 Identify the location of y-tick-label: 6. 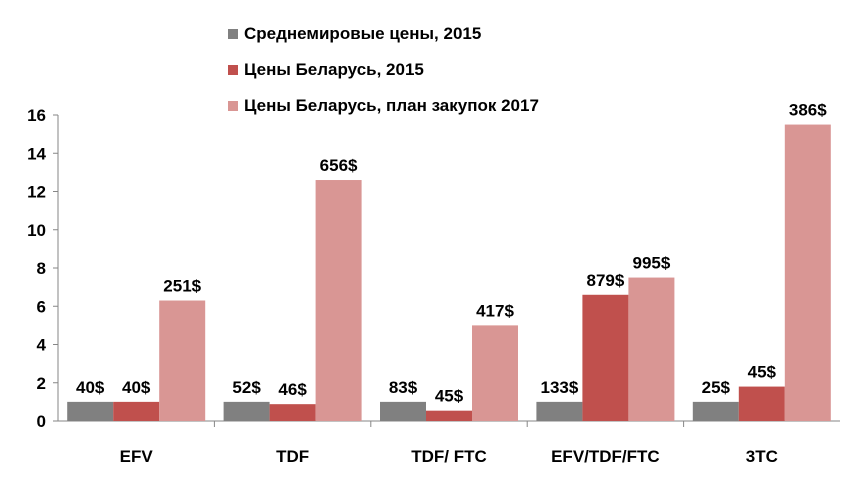
(41, 306).